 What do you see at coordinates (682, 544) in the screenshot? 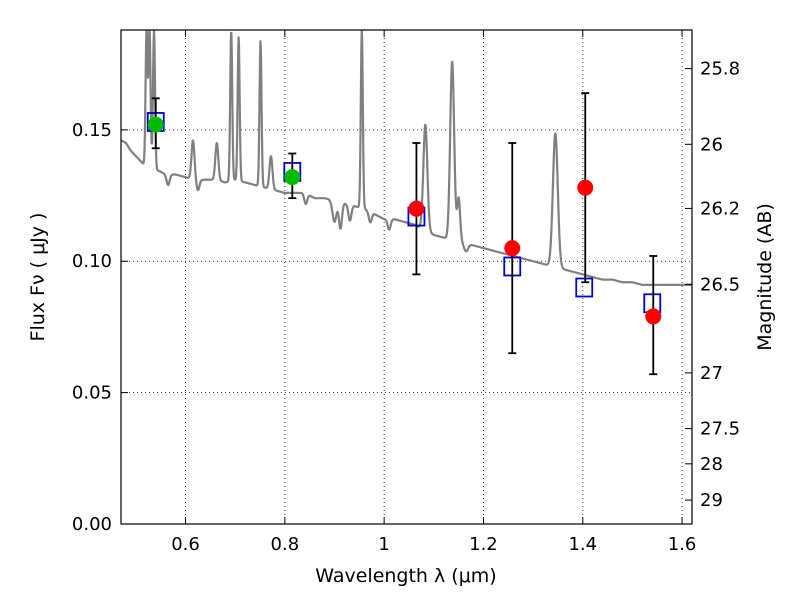
I see `x-tick-label: 1.6` at bounding box center [682, 544].